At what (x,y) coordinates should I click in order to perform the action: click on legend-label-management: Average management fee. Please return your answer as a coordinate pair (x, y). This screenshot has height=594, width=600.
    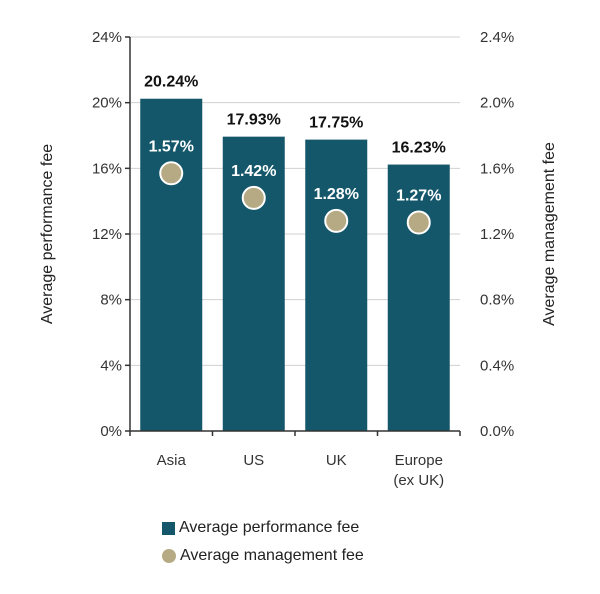
    Looking at the image, I should click on (272, 555).